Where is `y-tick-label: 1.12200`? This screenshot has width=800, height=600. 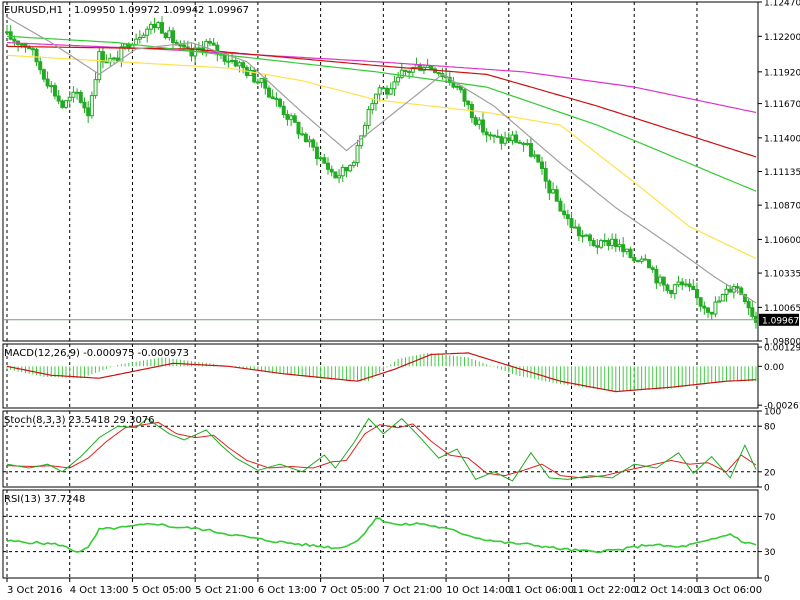
y-tick-label: 1.12200 is located at coordinates (782, 38).